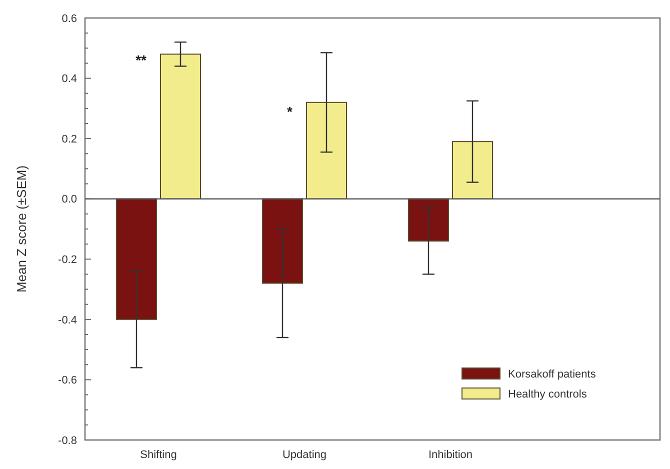 The image size is (670, 469). What do you see at coordinates (21, 229) in the screenshot?
I see `y-axis-title: Mean Z score (±SEM)` at bounding box center [21, 229].